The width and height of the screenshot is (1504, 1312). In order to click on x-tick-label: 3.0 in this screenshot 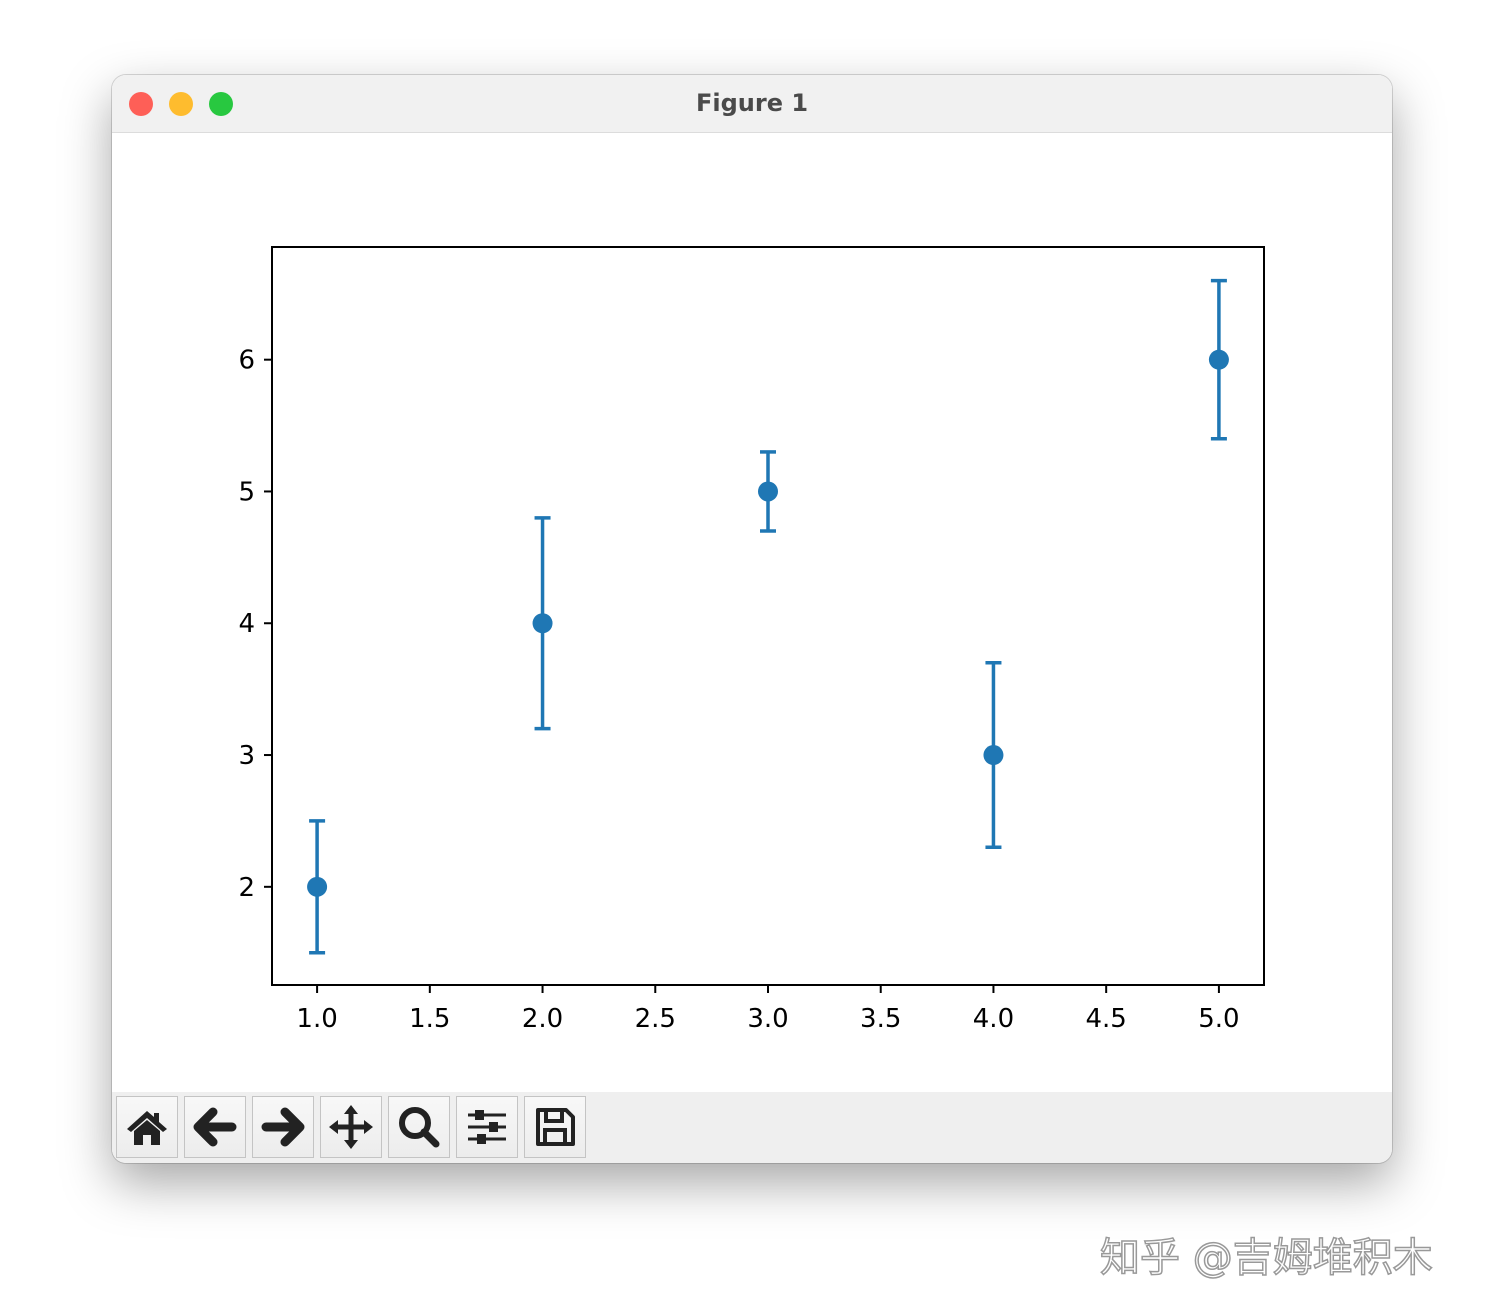, I will do `click(767, 1019)`.